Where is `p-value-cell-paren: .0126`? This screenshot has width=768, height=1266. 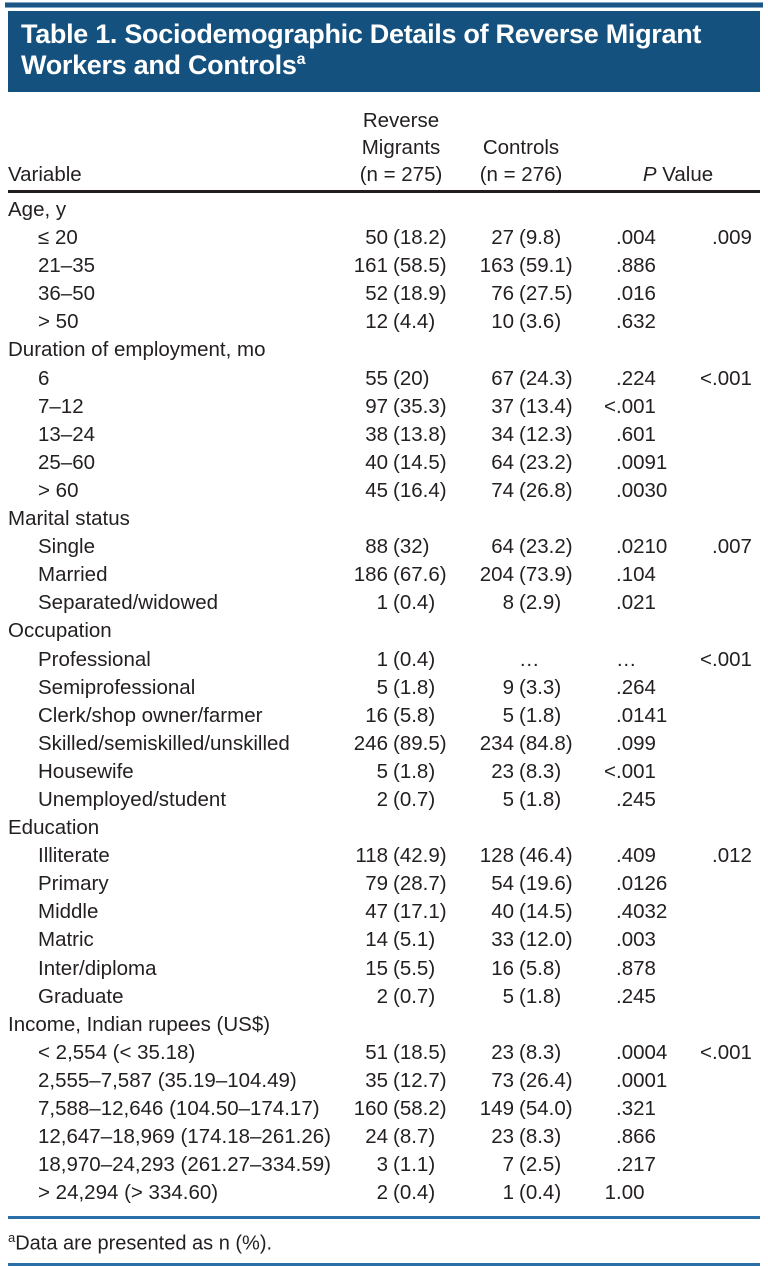 p-value-cell-paren: .0126 is located at coordinates (642, 884).